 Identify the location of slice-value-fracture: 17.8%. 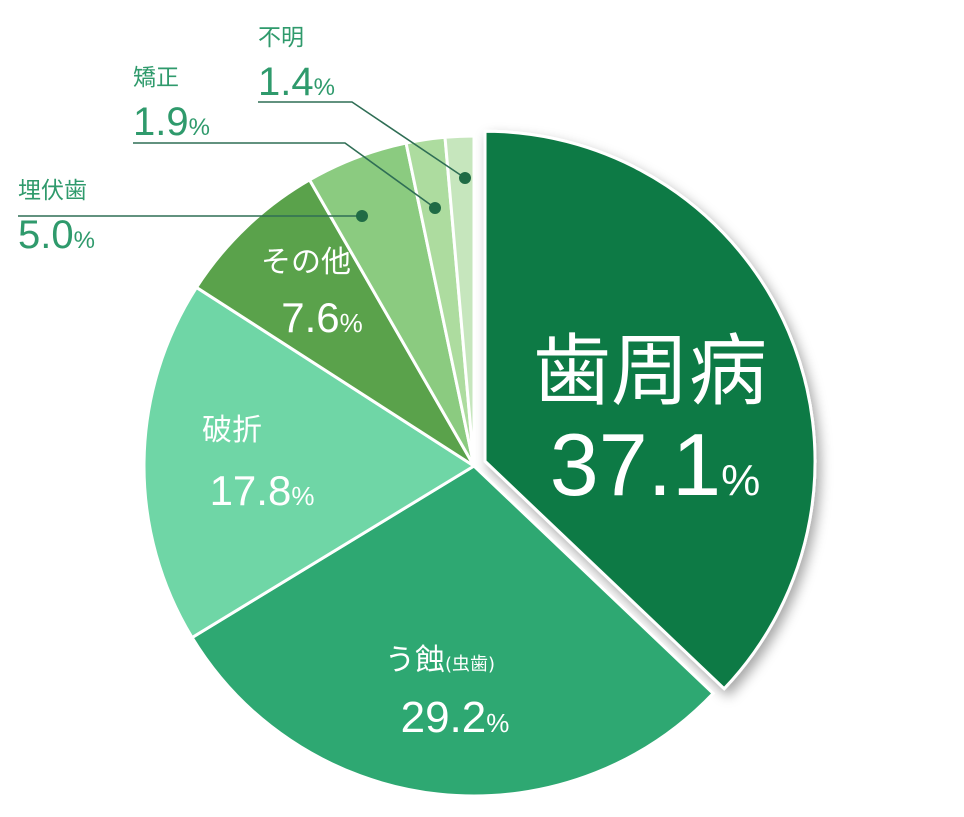
(262, 490).